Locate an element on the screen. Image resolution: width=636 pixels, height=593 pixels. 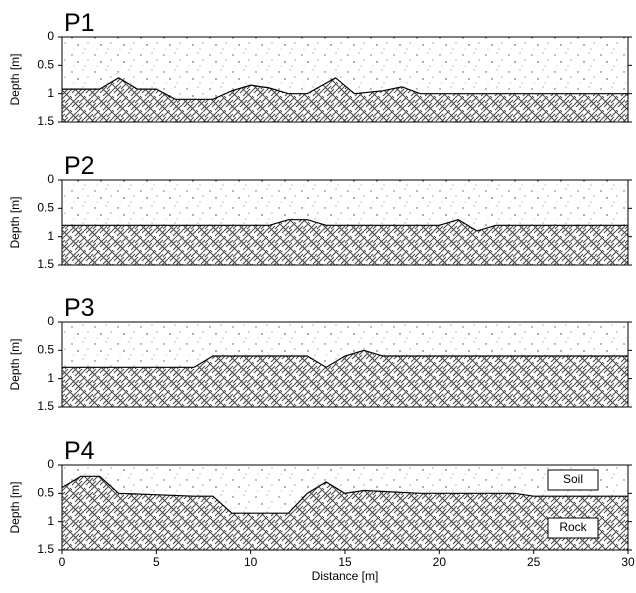
panel-title: P1 is located at coordinates (79, 23).